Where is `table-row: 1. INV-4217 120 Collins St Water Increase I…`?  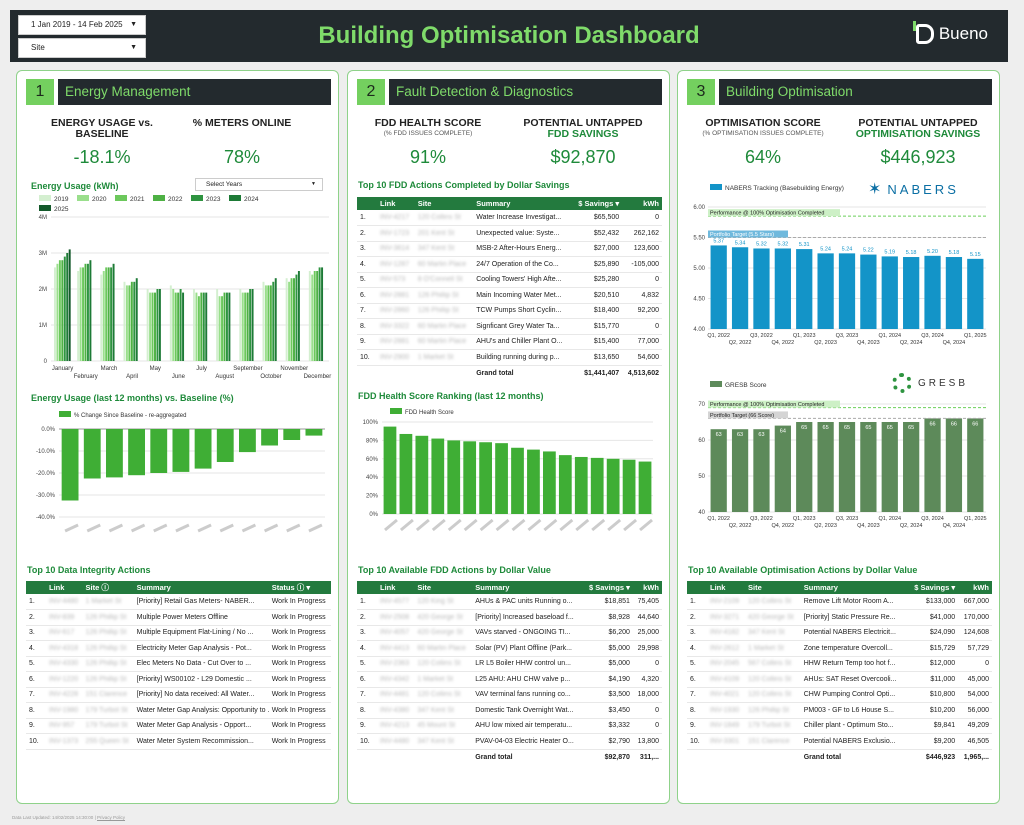
table-row: 1. INV-4217 120 Collins St Water Increase I… is located at coordinates (509, 218).